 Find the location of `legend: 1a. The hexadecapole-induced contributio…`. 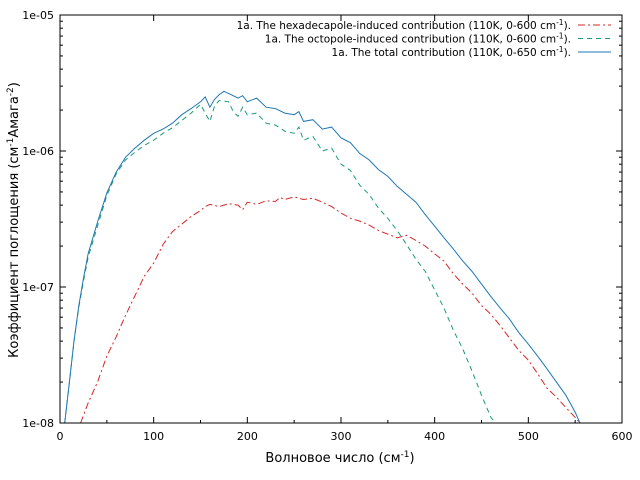

legend: 1a. The hexadecapole-induced contributio… is located at coordinates (424, 38).